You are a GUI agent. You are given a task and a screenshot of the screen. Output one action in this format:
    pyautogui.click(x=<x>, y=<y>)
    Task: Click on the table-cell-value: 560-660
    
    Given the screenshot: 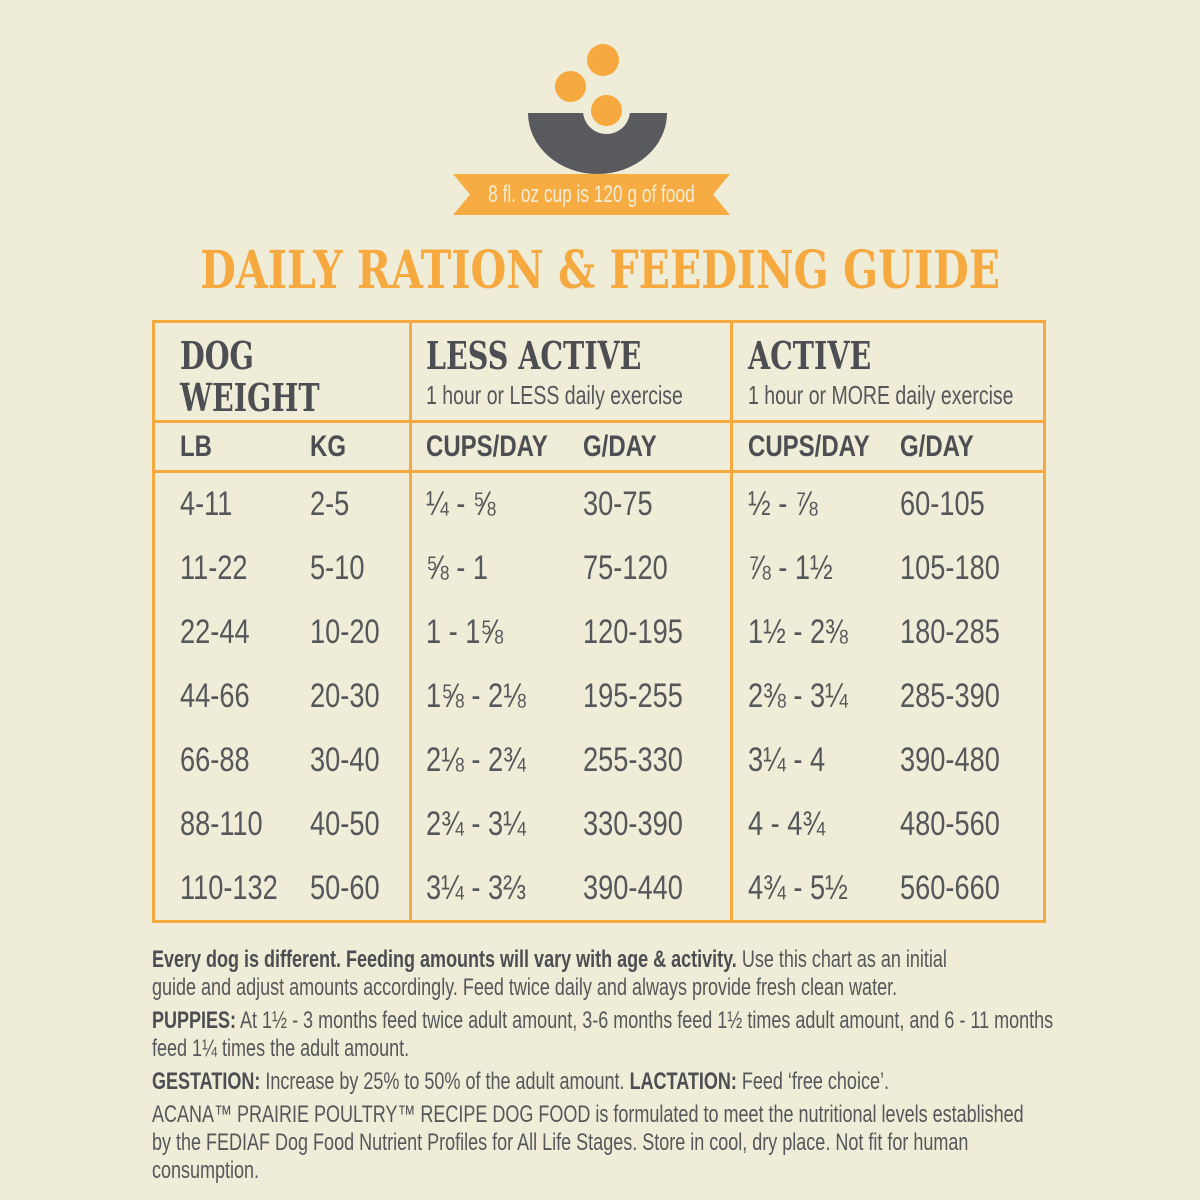 What is the action you would take?
    pyautogui.click(x=950, y=887)
    